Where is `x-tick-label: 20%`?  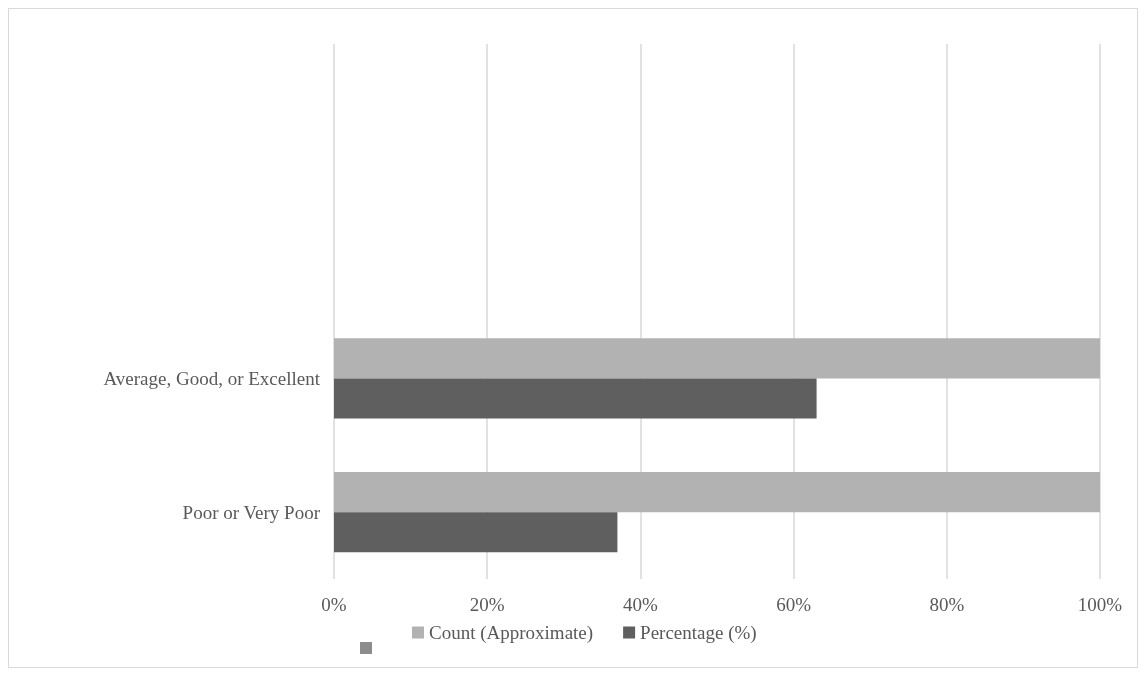
x-tick-label: 20% is located at coordinates (487, 604).